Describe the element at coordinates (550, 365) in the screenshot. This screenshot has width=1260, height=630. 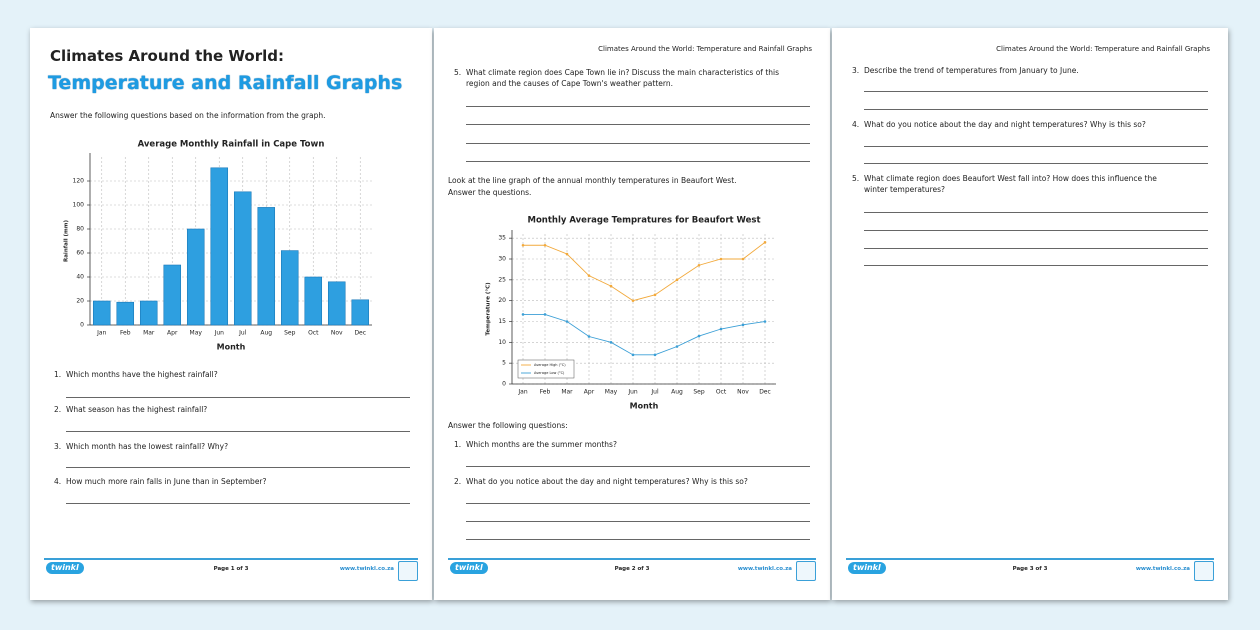
I see `legend-label: Average High (°C)` at that location.